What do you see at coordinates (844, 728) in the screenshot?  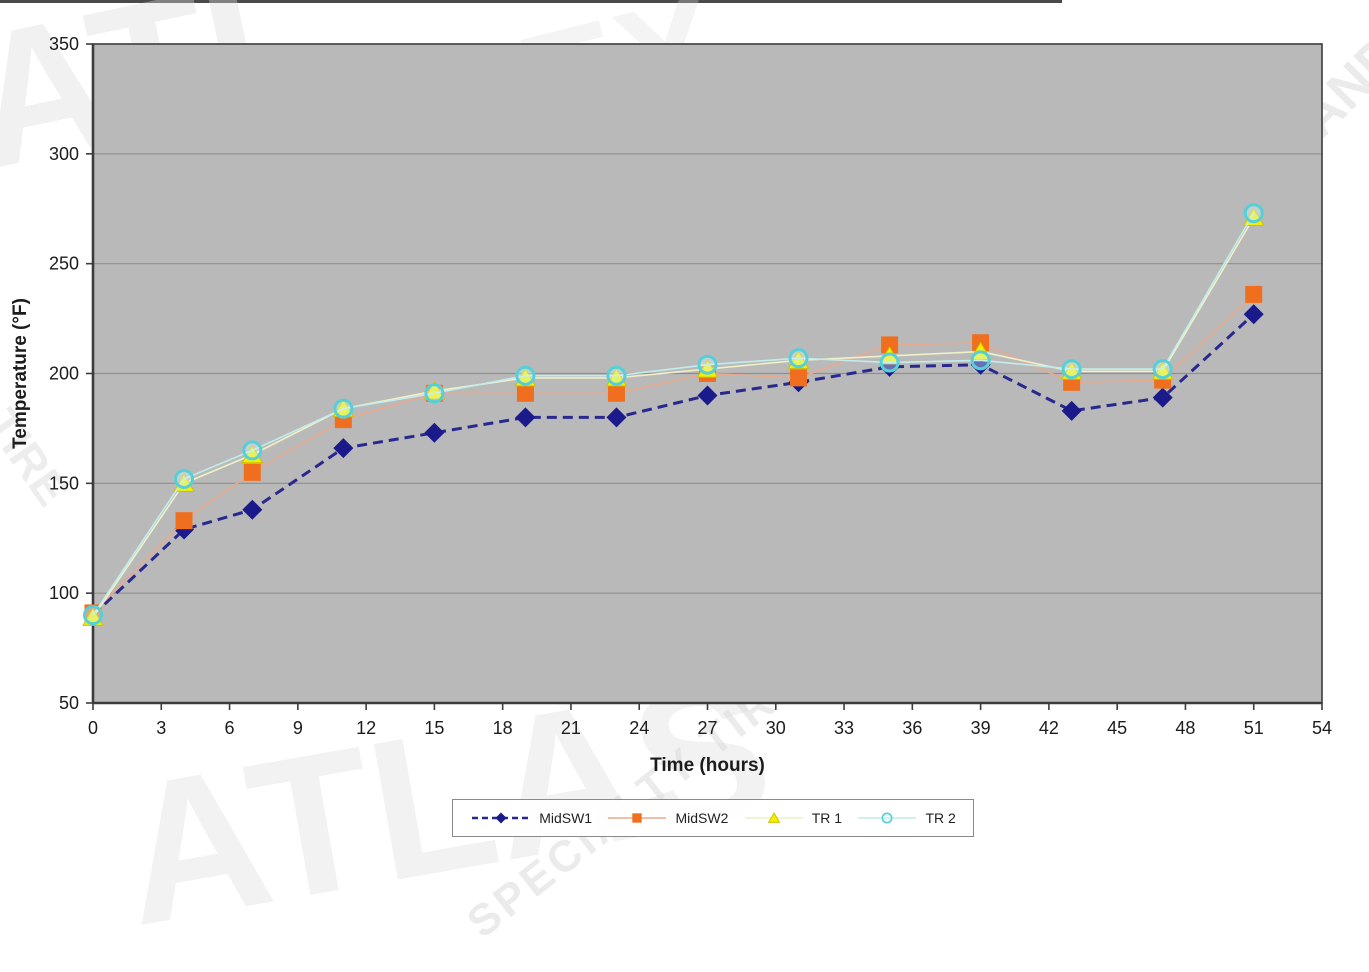 I see `x-tick-label: 33` at bounding box center [844, 728].